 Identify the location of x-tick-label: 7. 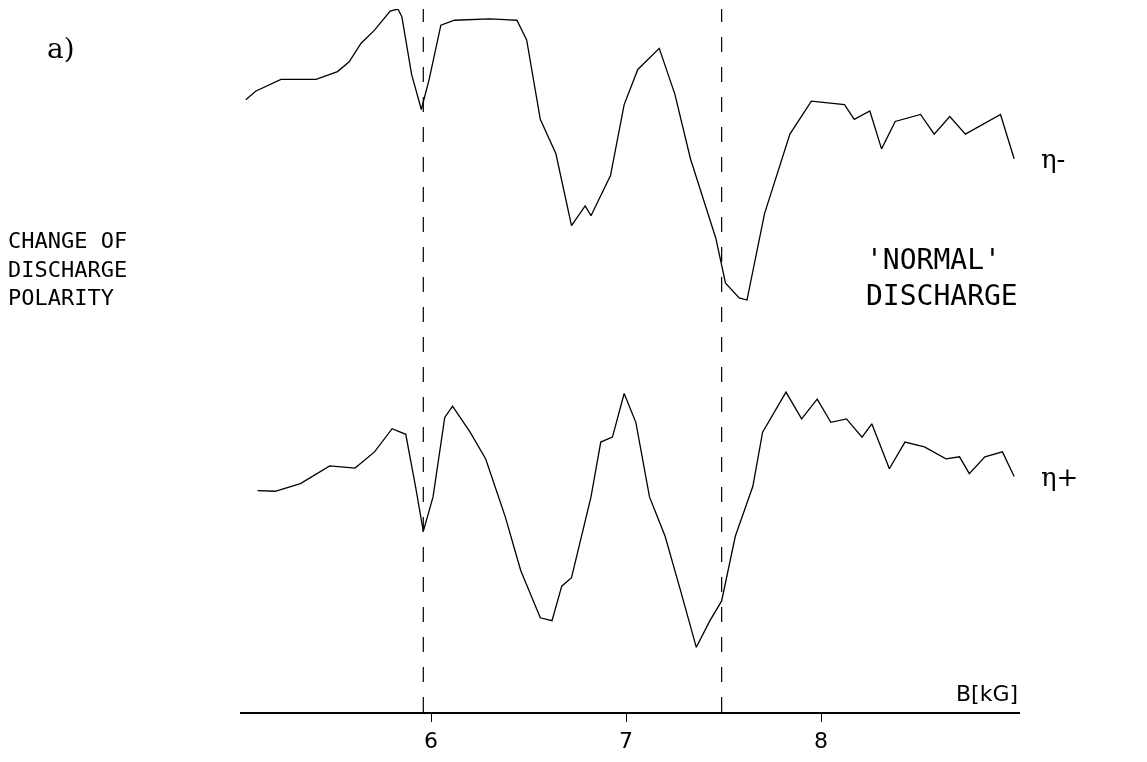
(626, 741).